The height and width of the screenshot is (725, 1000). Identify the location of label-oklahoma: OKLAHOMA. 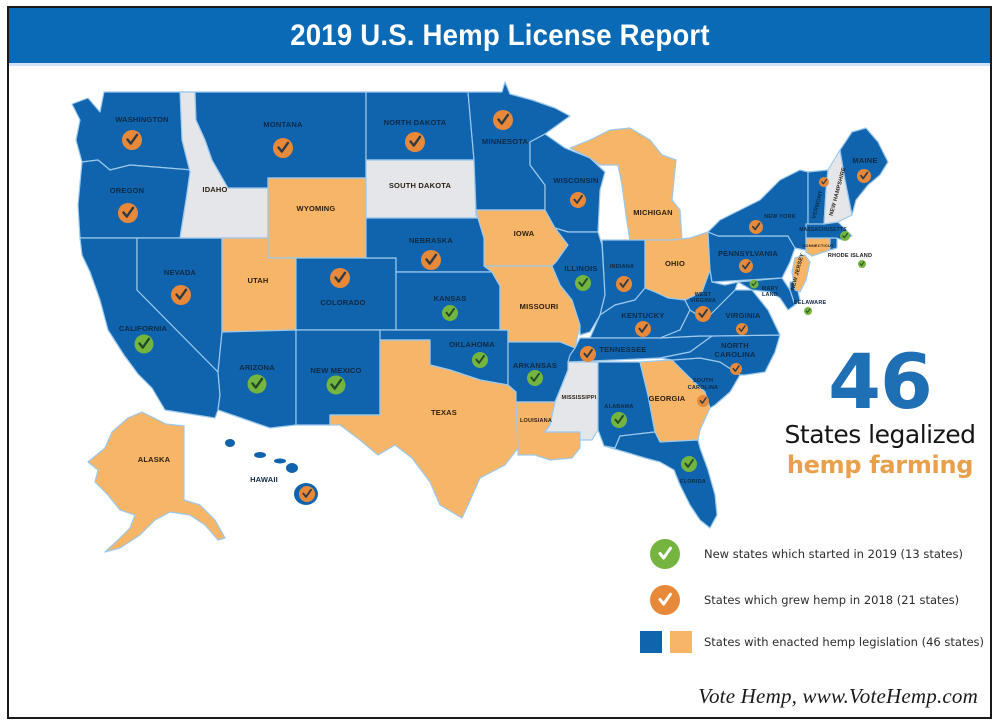
(472, 344).